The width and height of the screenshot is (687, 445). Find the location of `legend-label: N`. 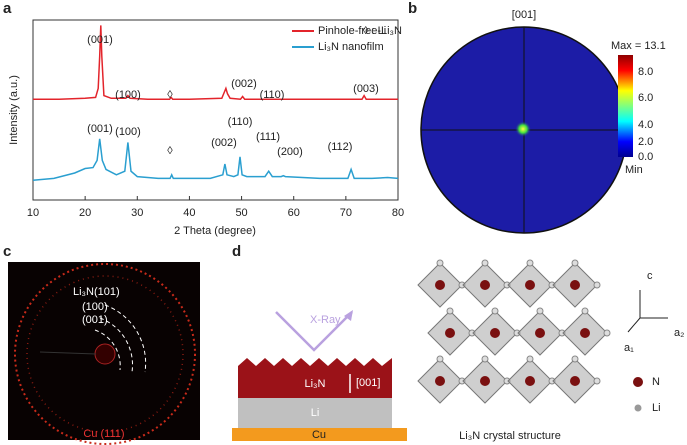

legend-label: N is located at coordinates (656, 382).